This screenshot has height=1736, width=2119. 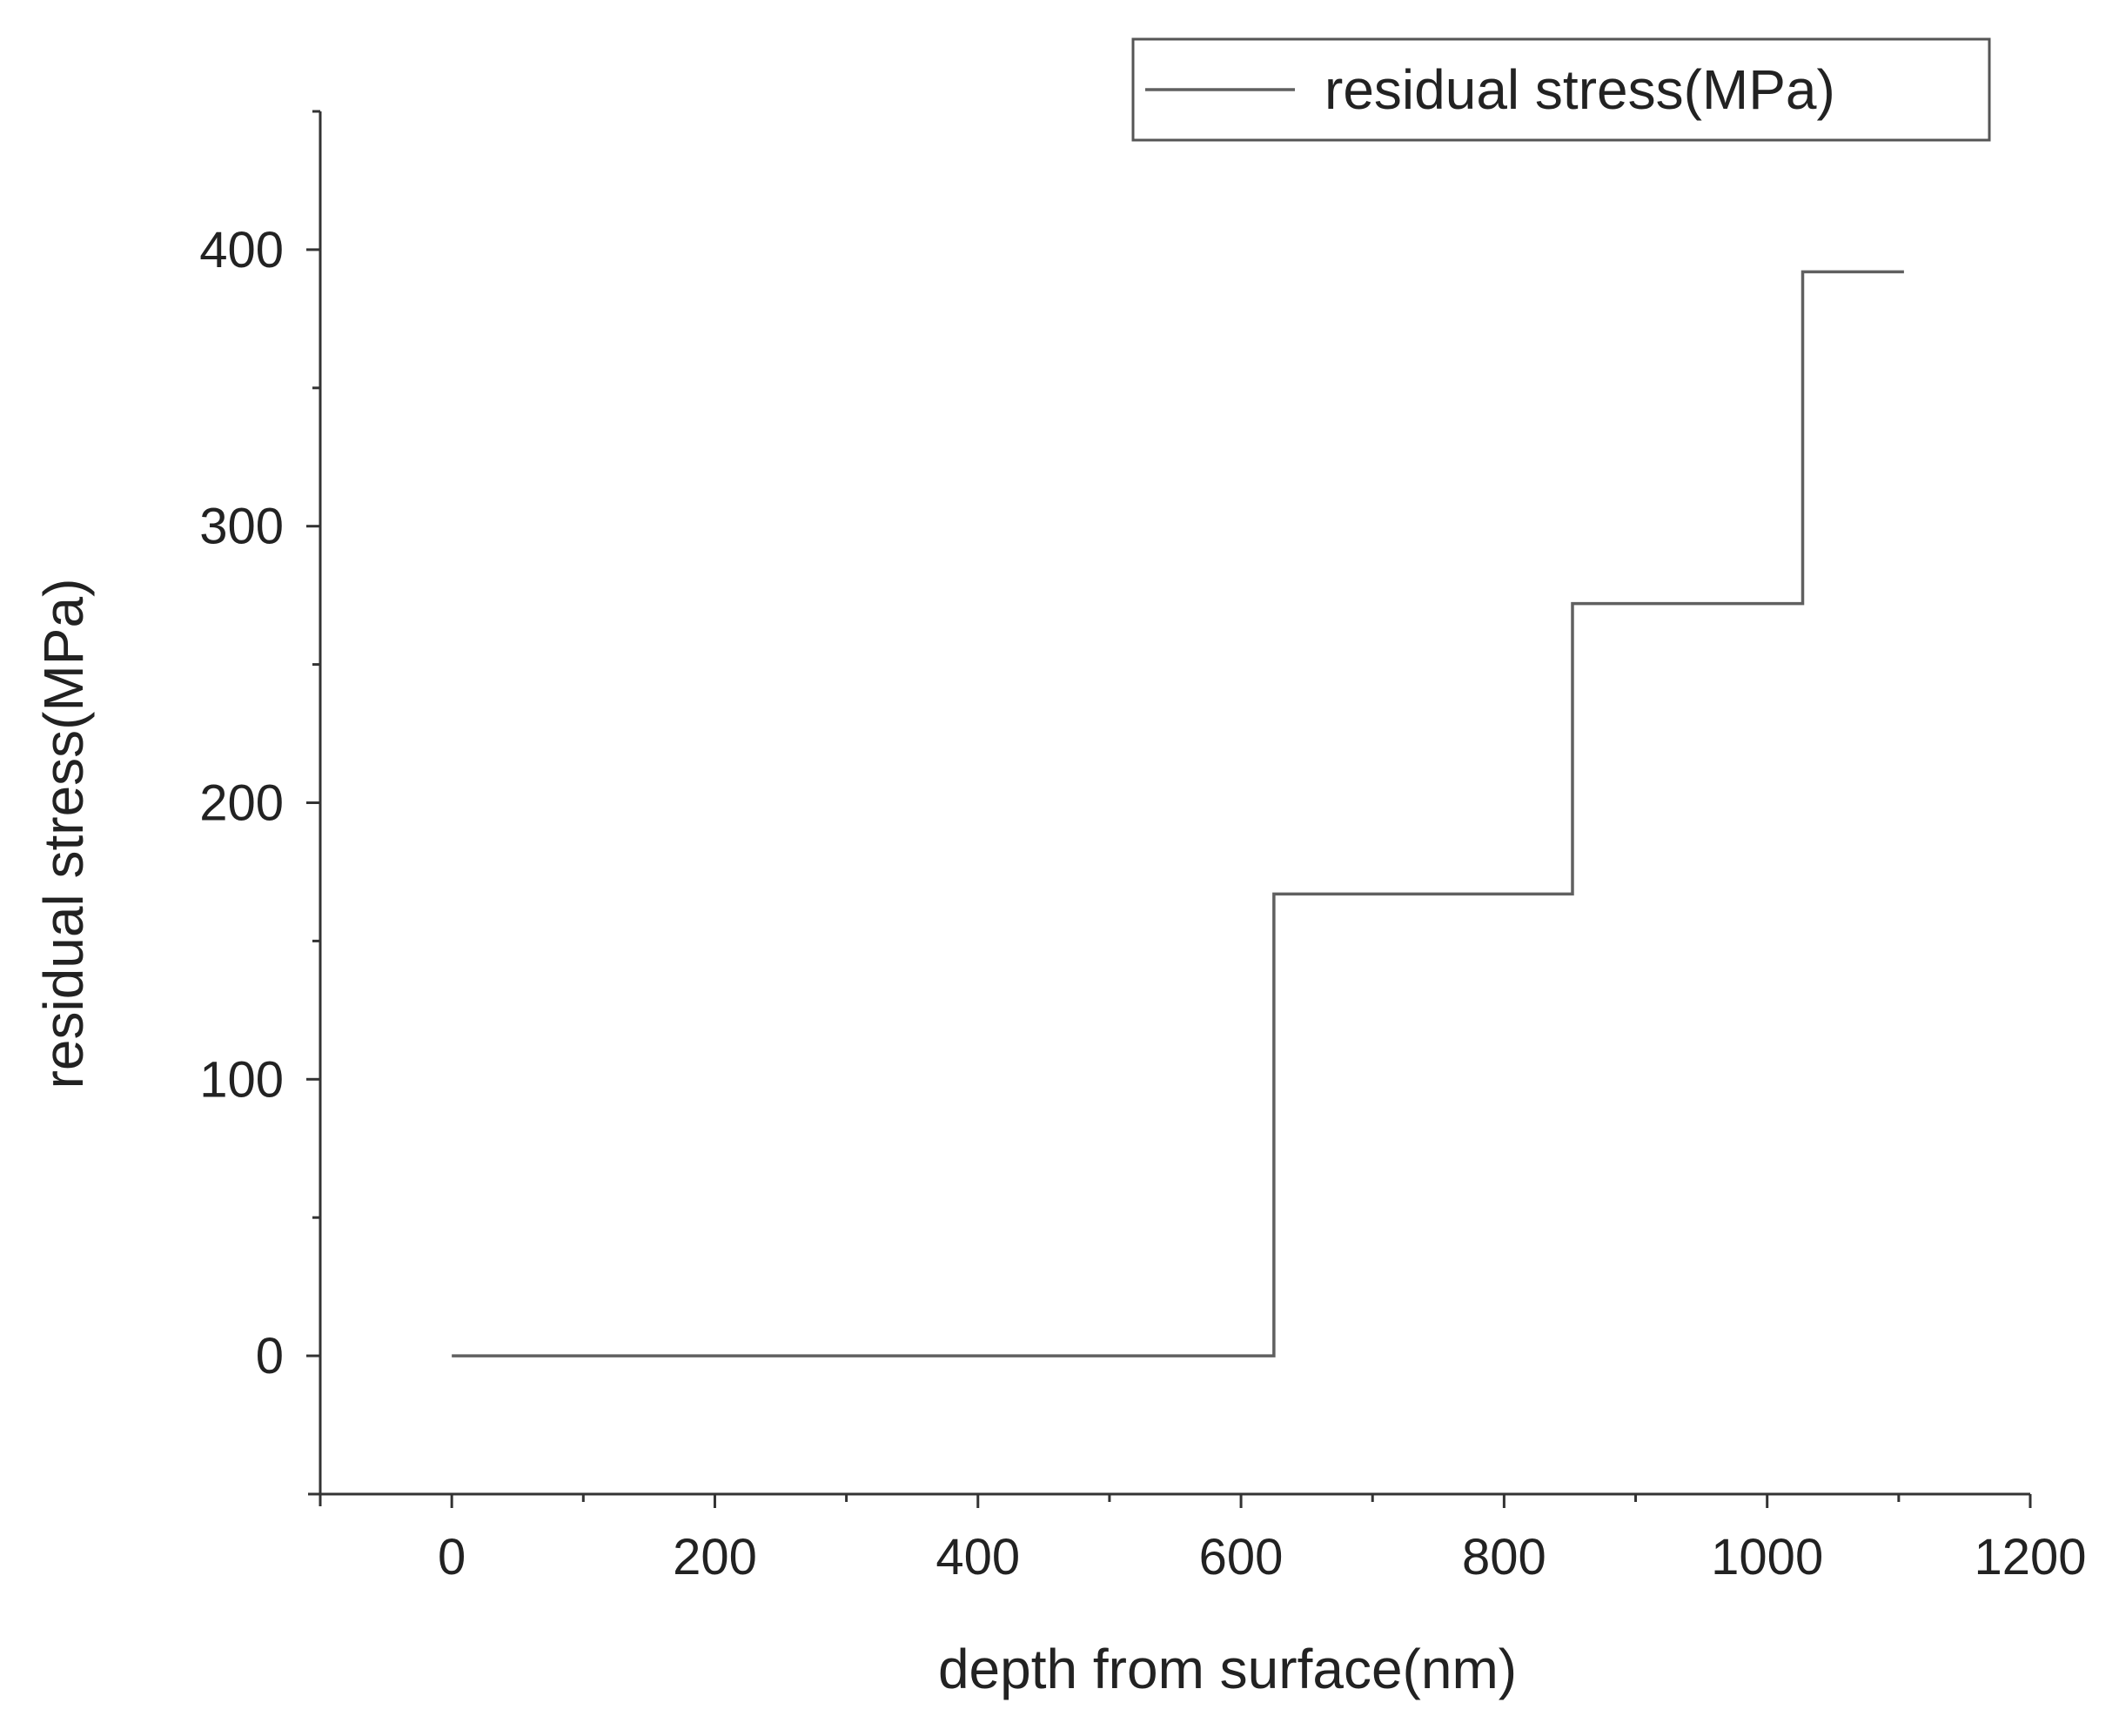 What do you see at coordinates (1504, 1557) in the screenshot?
I see `x-tick-label: 800` at bounding box center [1504, 1557].